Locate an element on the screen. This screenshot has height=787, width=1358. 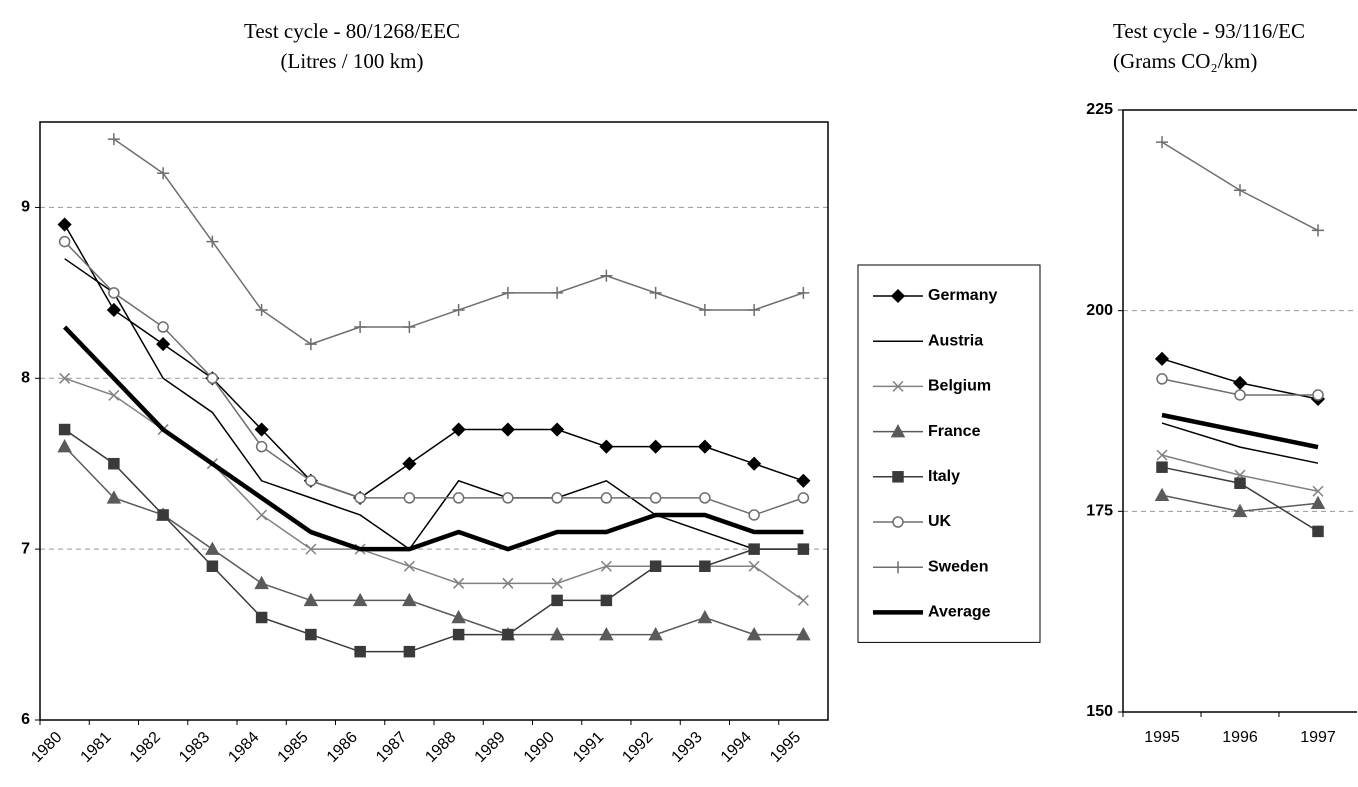
x-tick-label: 1991 is located at coordinates (588, 747).